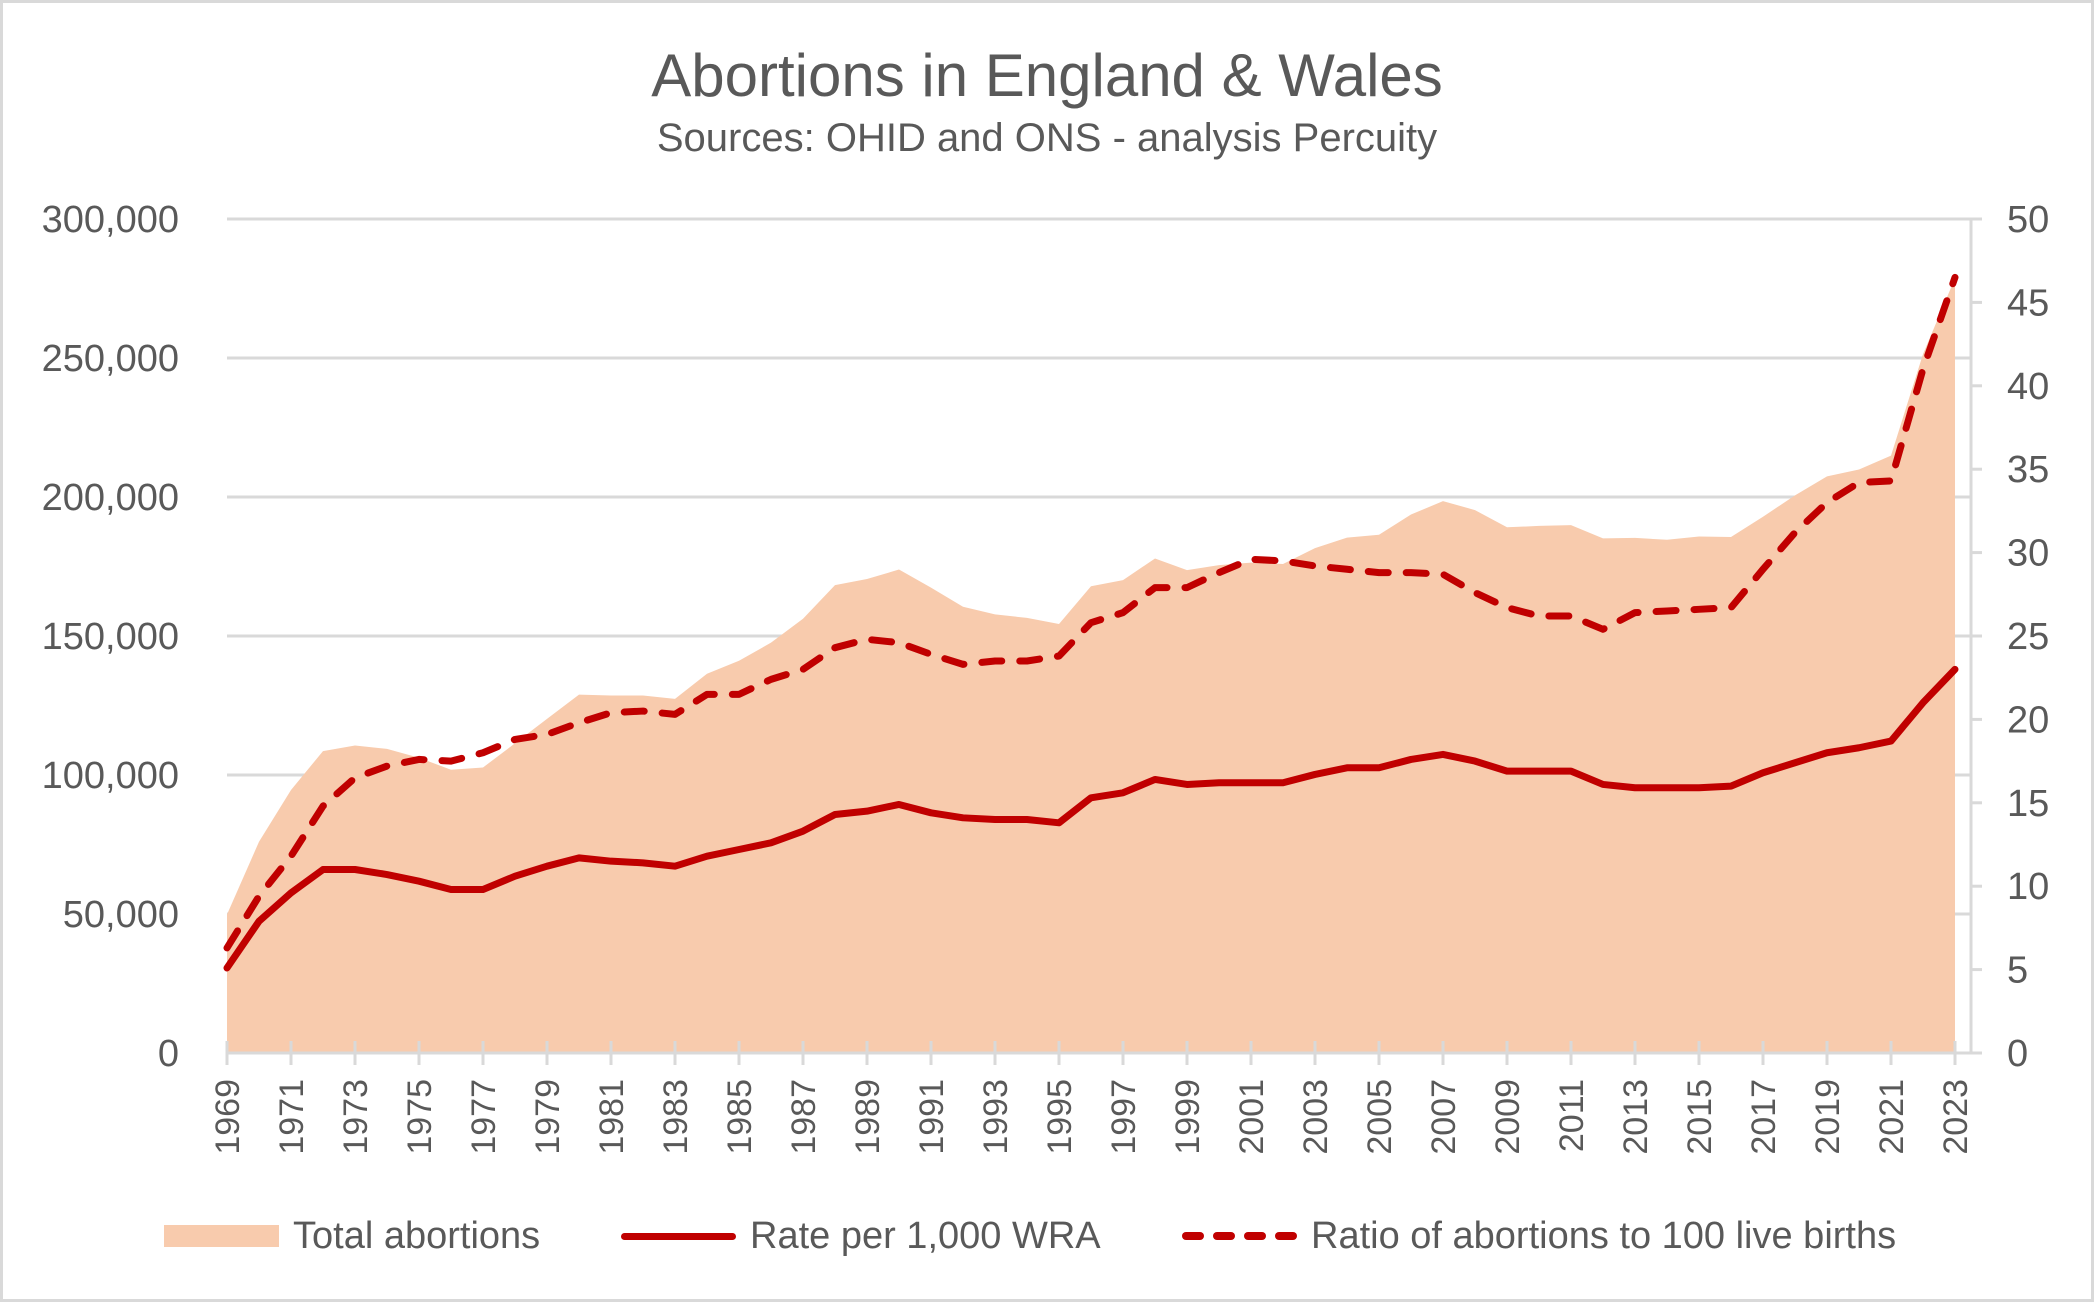  I want to click on y-right-tick-label: 5, so click(2017, 971).